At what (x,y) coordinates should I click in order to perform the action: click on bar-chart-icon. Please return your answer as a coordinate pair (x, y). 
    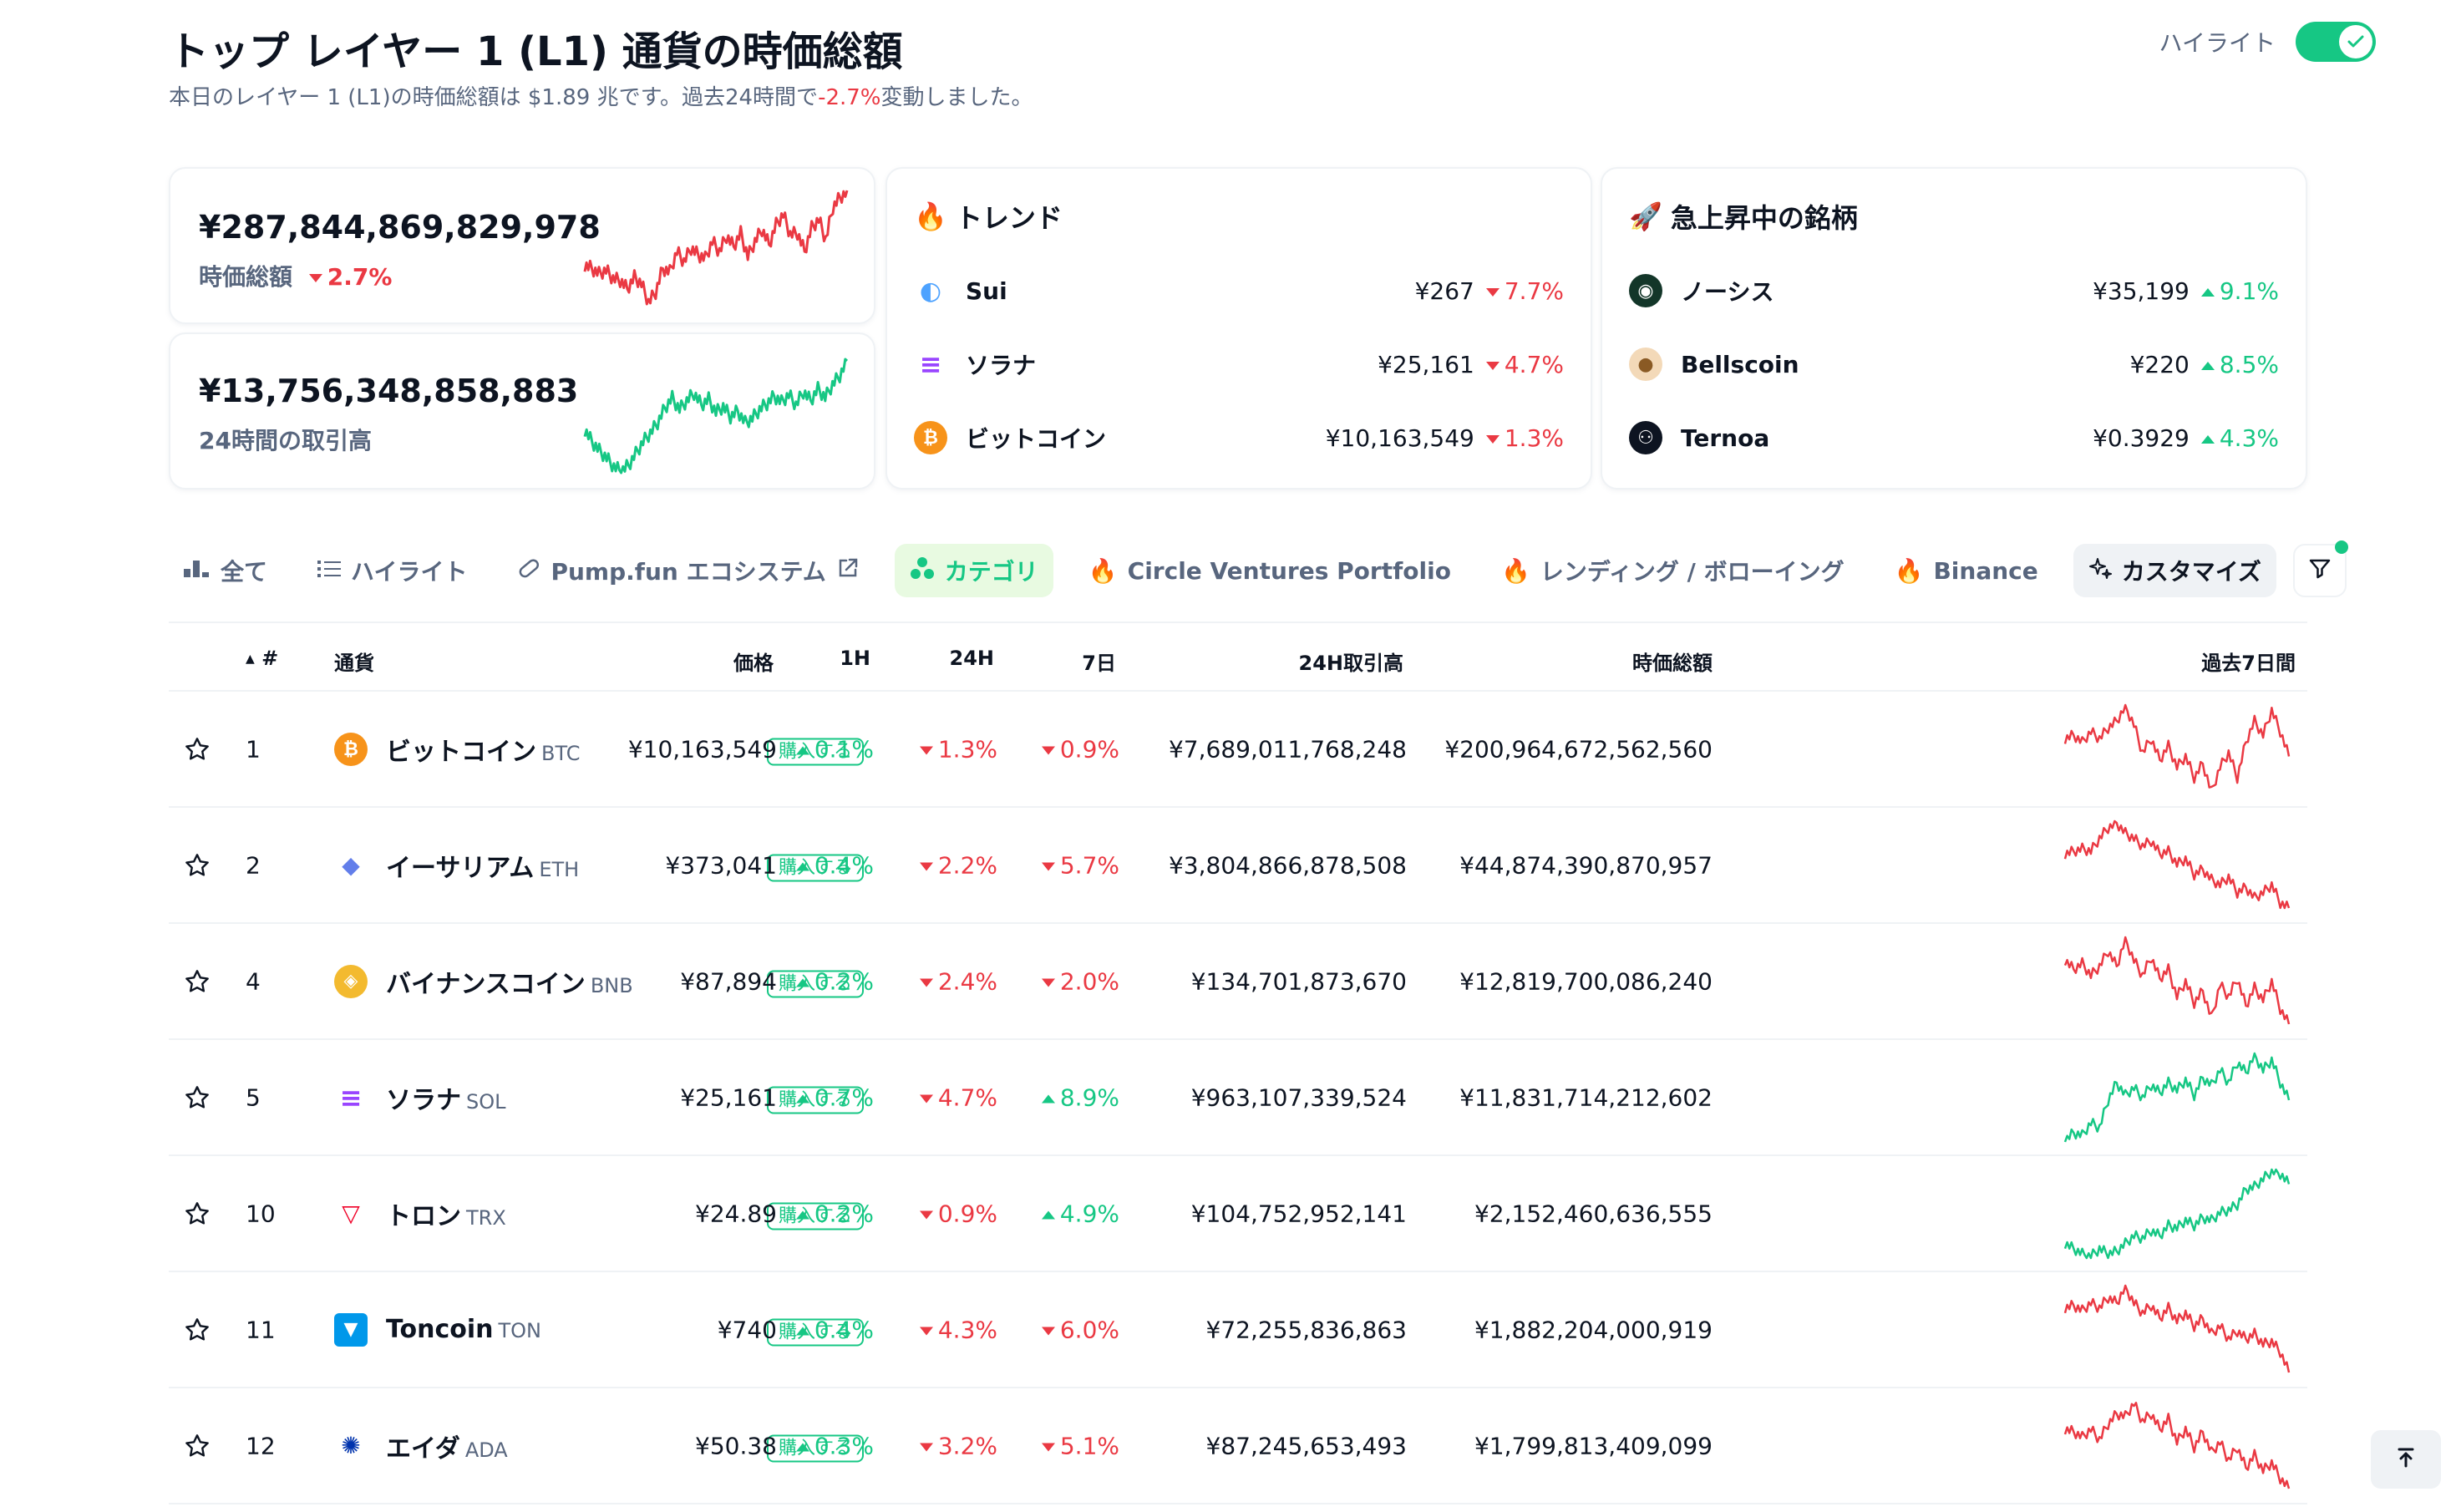
    Looking at the image, I should click on (198, 571).